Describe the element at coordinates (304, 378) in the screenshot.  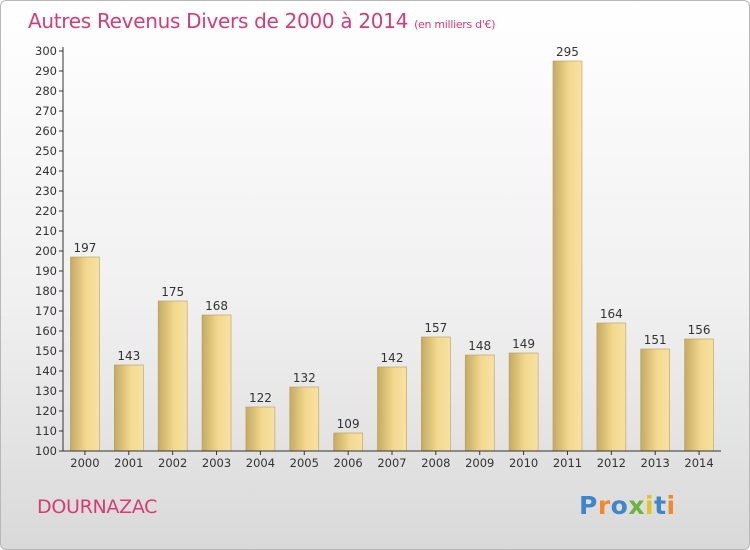
I see `bar-value-label: 132` at that location.